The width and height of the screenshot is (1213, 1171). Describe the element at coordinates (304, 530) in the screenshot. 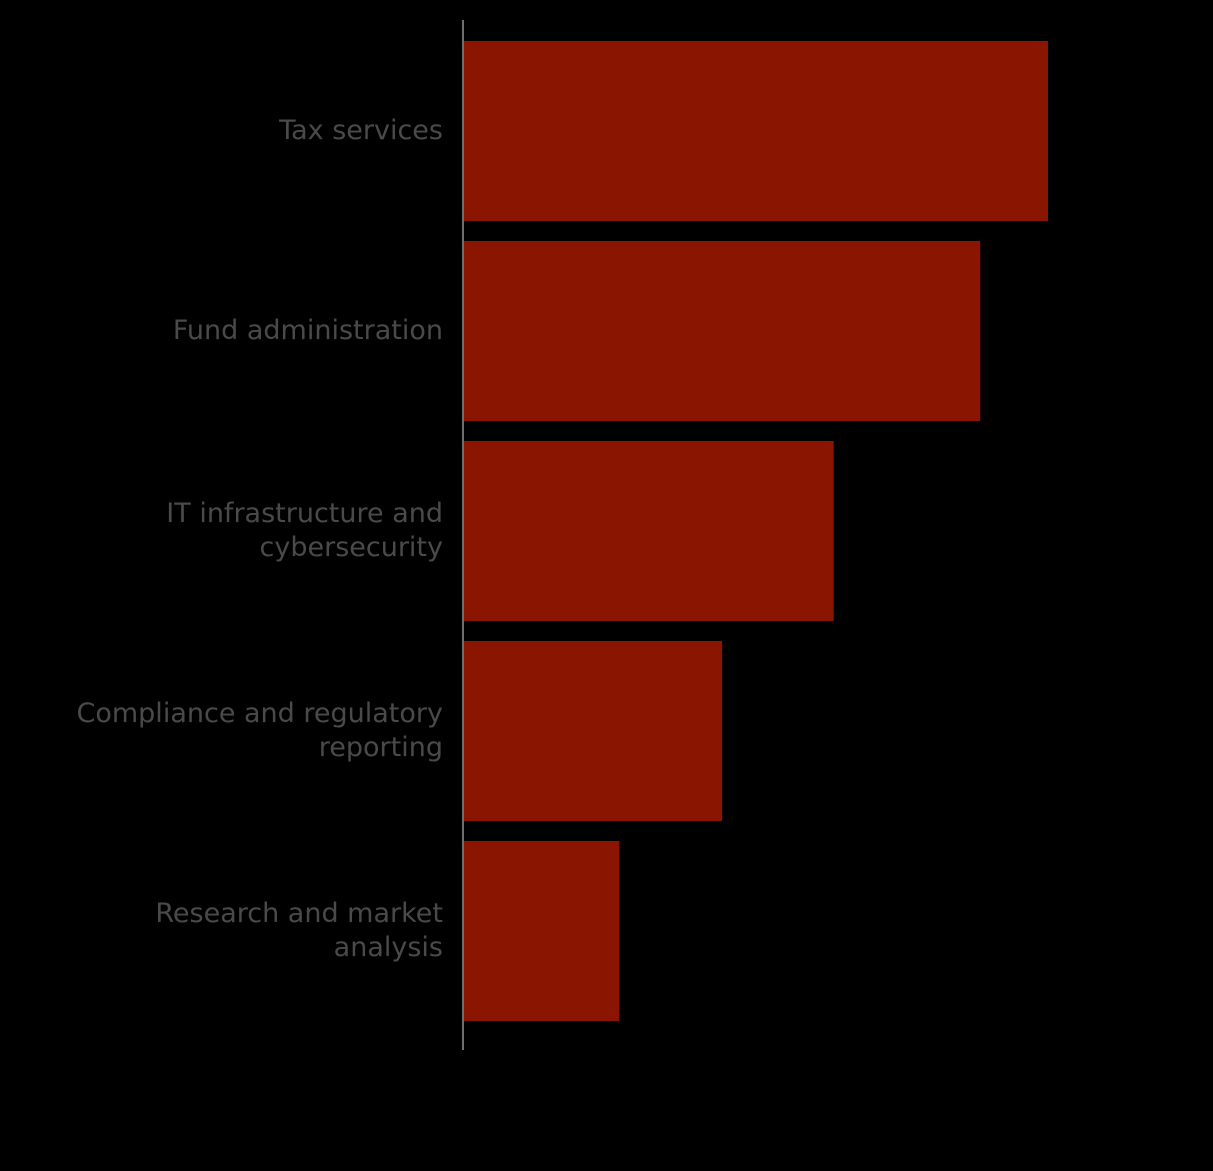

I see `category-label-2: IT infrastructure and cybersecurity` at that location.